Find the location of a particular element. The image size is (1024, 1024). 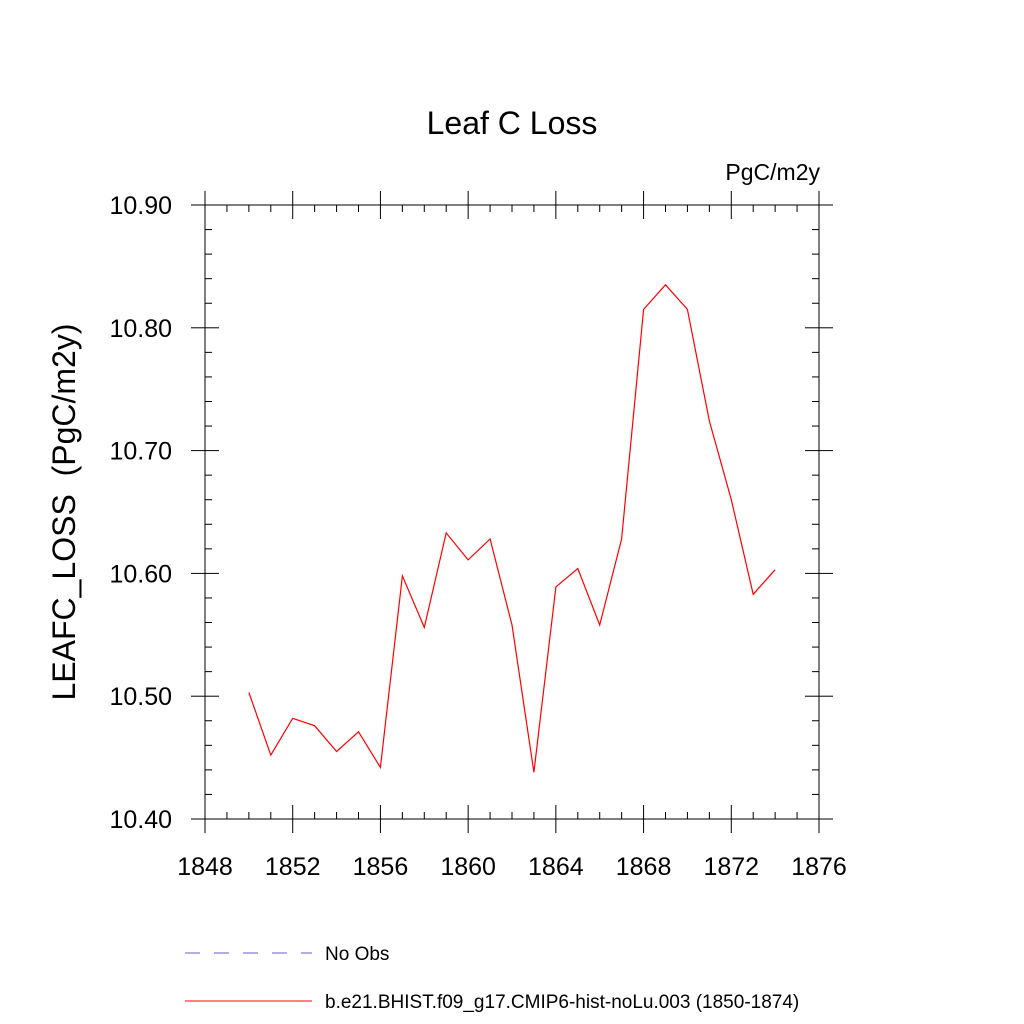

x-tick-label: 1876 is located at coordinates (819, 867).